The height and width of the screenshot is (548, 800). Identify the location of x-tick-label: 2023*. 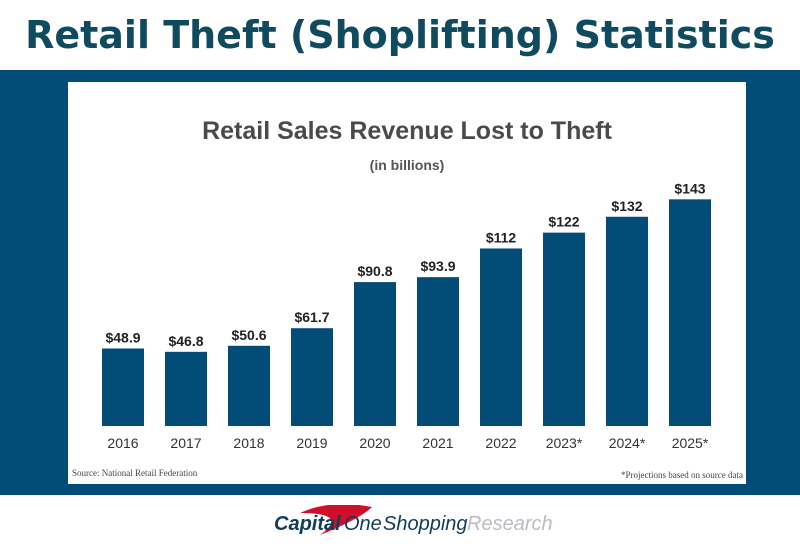
(564, 443).